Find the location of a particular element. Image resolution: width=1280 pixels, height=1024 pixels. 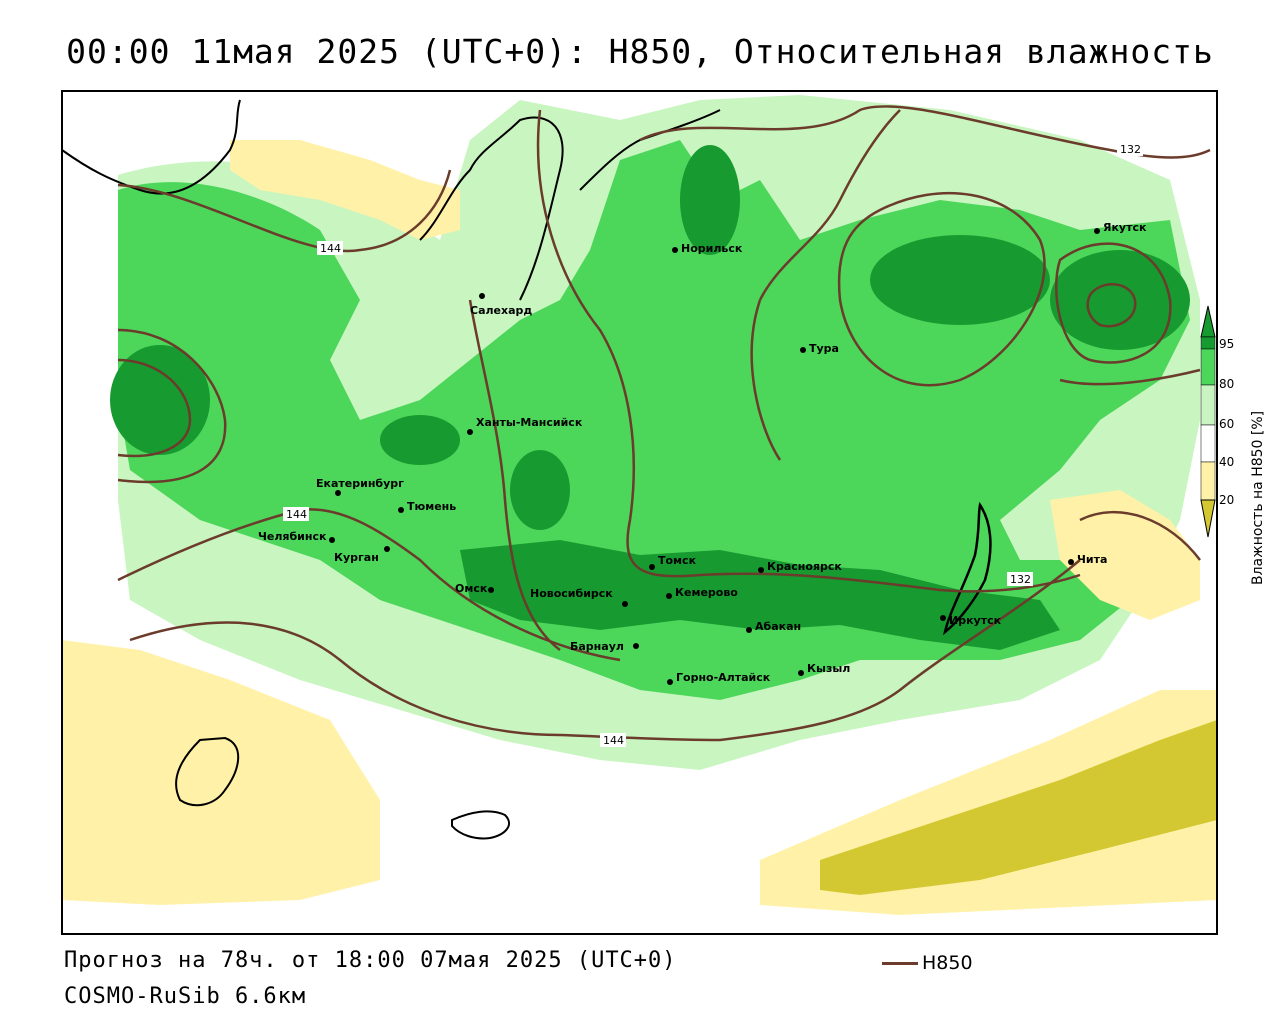

city-label: Кызыл is located at coordinates (828, 668).